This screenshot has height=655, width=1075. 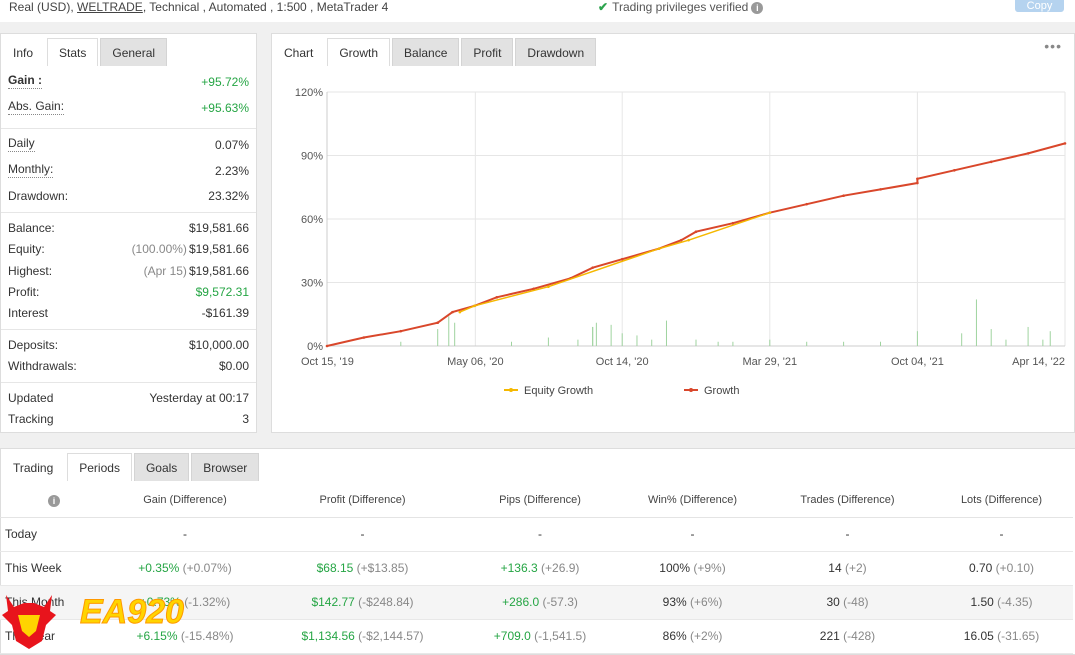 What do you see at coordinates (161, 467) in the screenshot?
I see `tab-goals: Goals` at bounding box center [161, 467].